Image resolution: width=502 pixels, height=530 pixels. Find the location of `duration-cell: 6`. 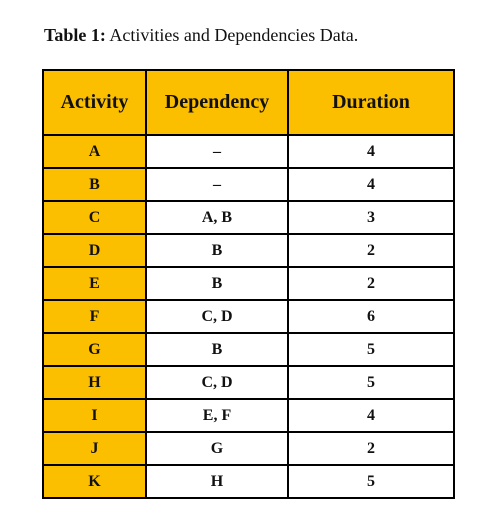

duration-cell: 6 is located at coordinates (371, 316).